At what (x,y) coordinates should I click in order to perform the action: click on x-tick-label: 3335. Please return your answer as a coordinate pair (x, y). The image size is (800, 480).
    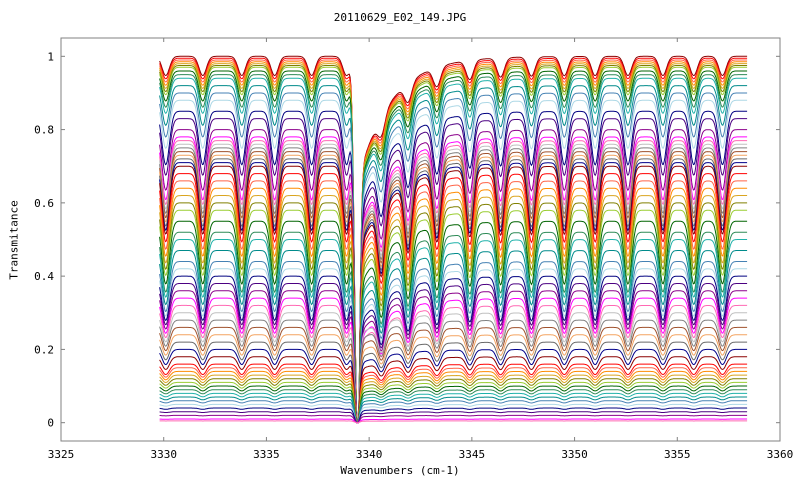
    Looking at the image, I should click on (266, 454).